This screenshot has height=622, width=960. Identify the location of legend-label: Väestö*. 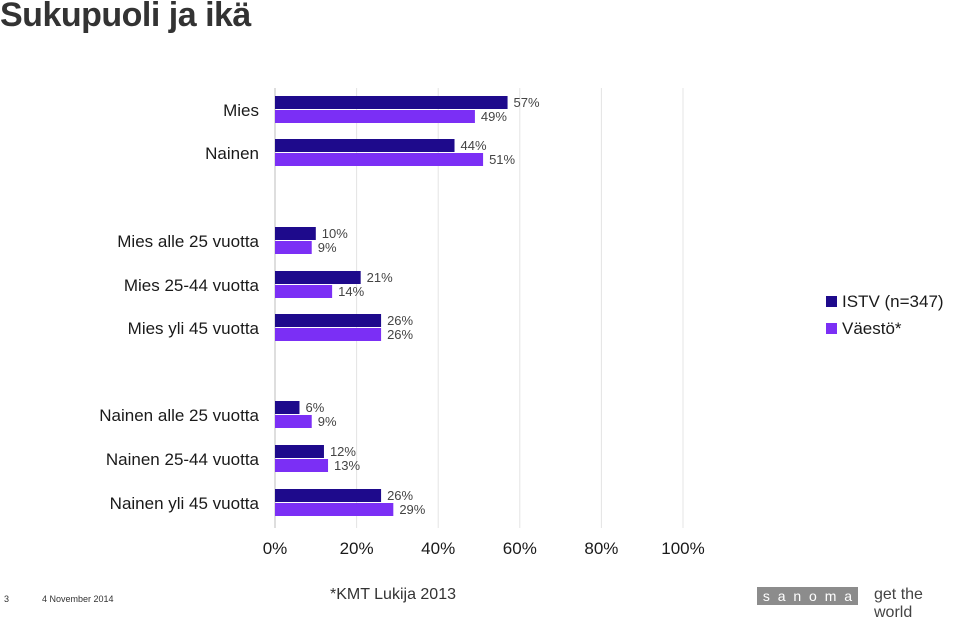
(872, 328).